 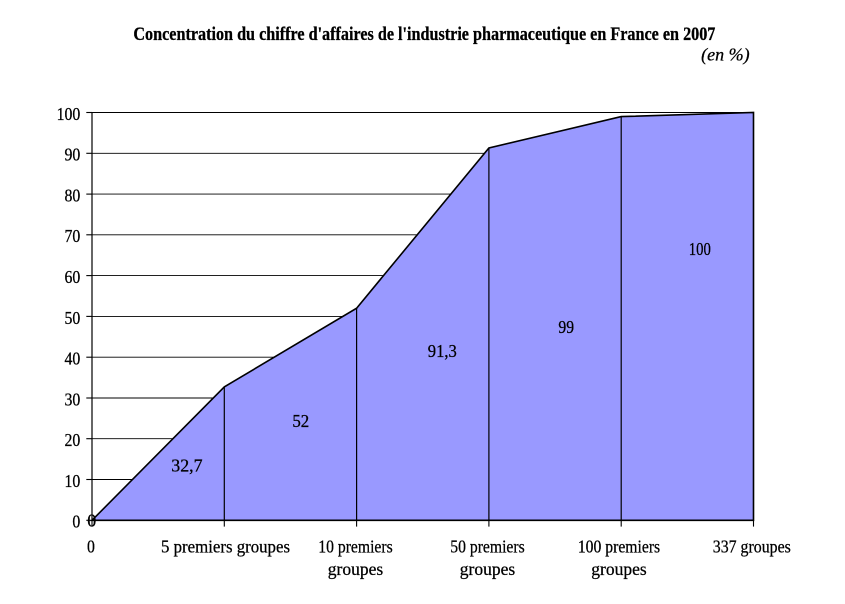 I want to click on svg-text: 40, so click(x=73, y=359).